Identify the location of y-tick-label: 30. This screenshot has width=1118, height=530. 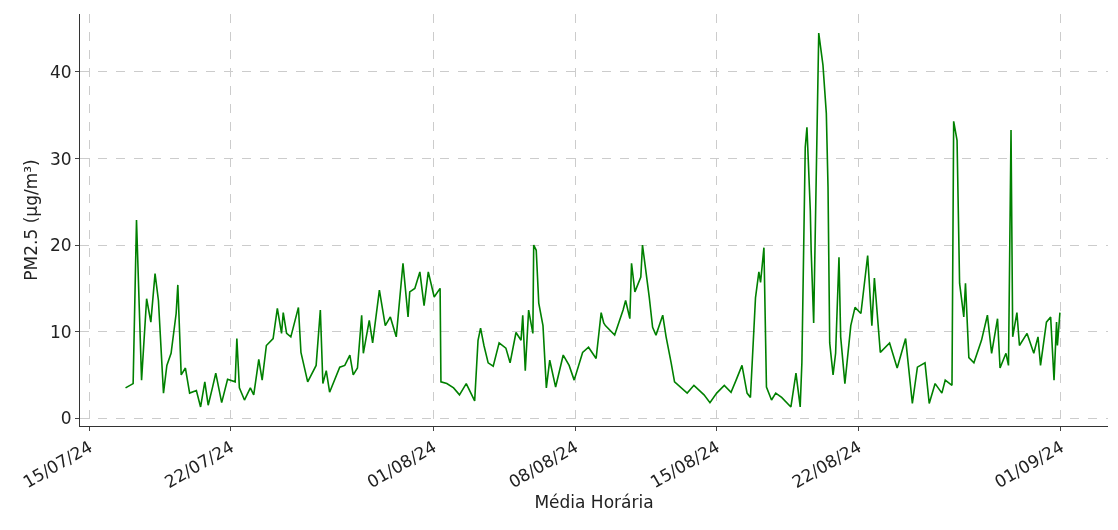
(60, 158).